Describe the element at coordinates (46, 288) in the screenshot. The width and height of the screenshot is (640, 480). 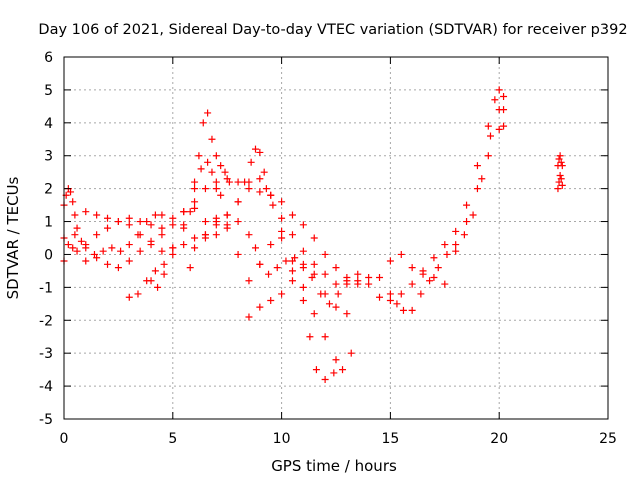
I see `y-tick-label: -1` at that location.